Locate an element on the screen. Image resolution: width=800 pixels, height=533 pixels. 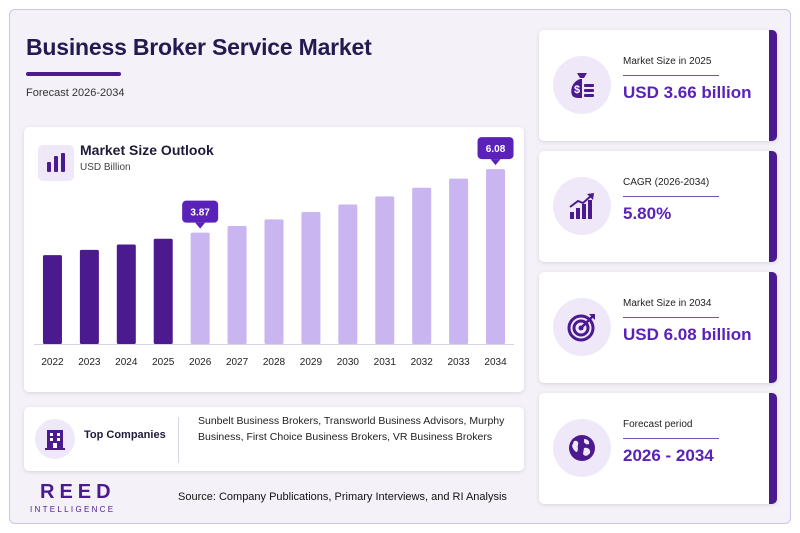
chart-title: Market Size Outlook is located at coordinates (147, 150).